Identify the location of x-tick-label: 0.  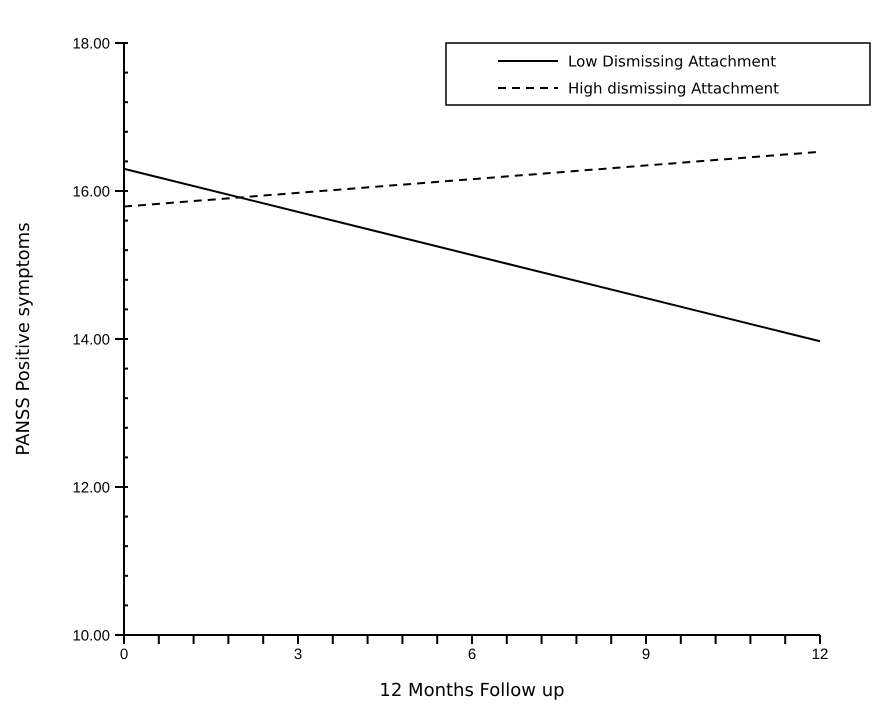
(124, 654).